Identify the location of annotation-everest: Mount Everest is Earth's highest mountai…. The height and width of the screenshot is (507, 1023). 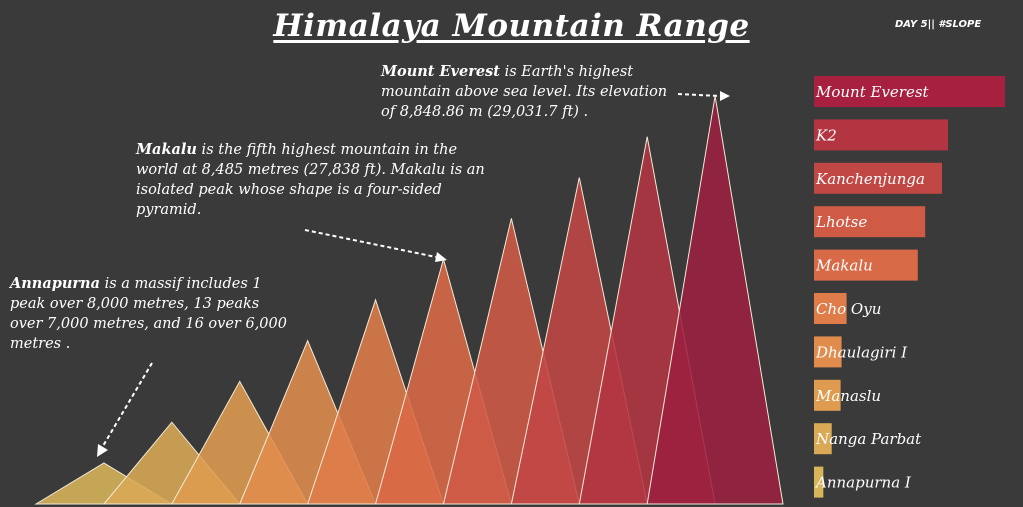
(531, 92).